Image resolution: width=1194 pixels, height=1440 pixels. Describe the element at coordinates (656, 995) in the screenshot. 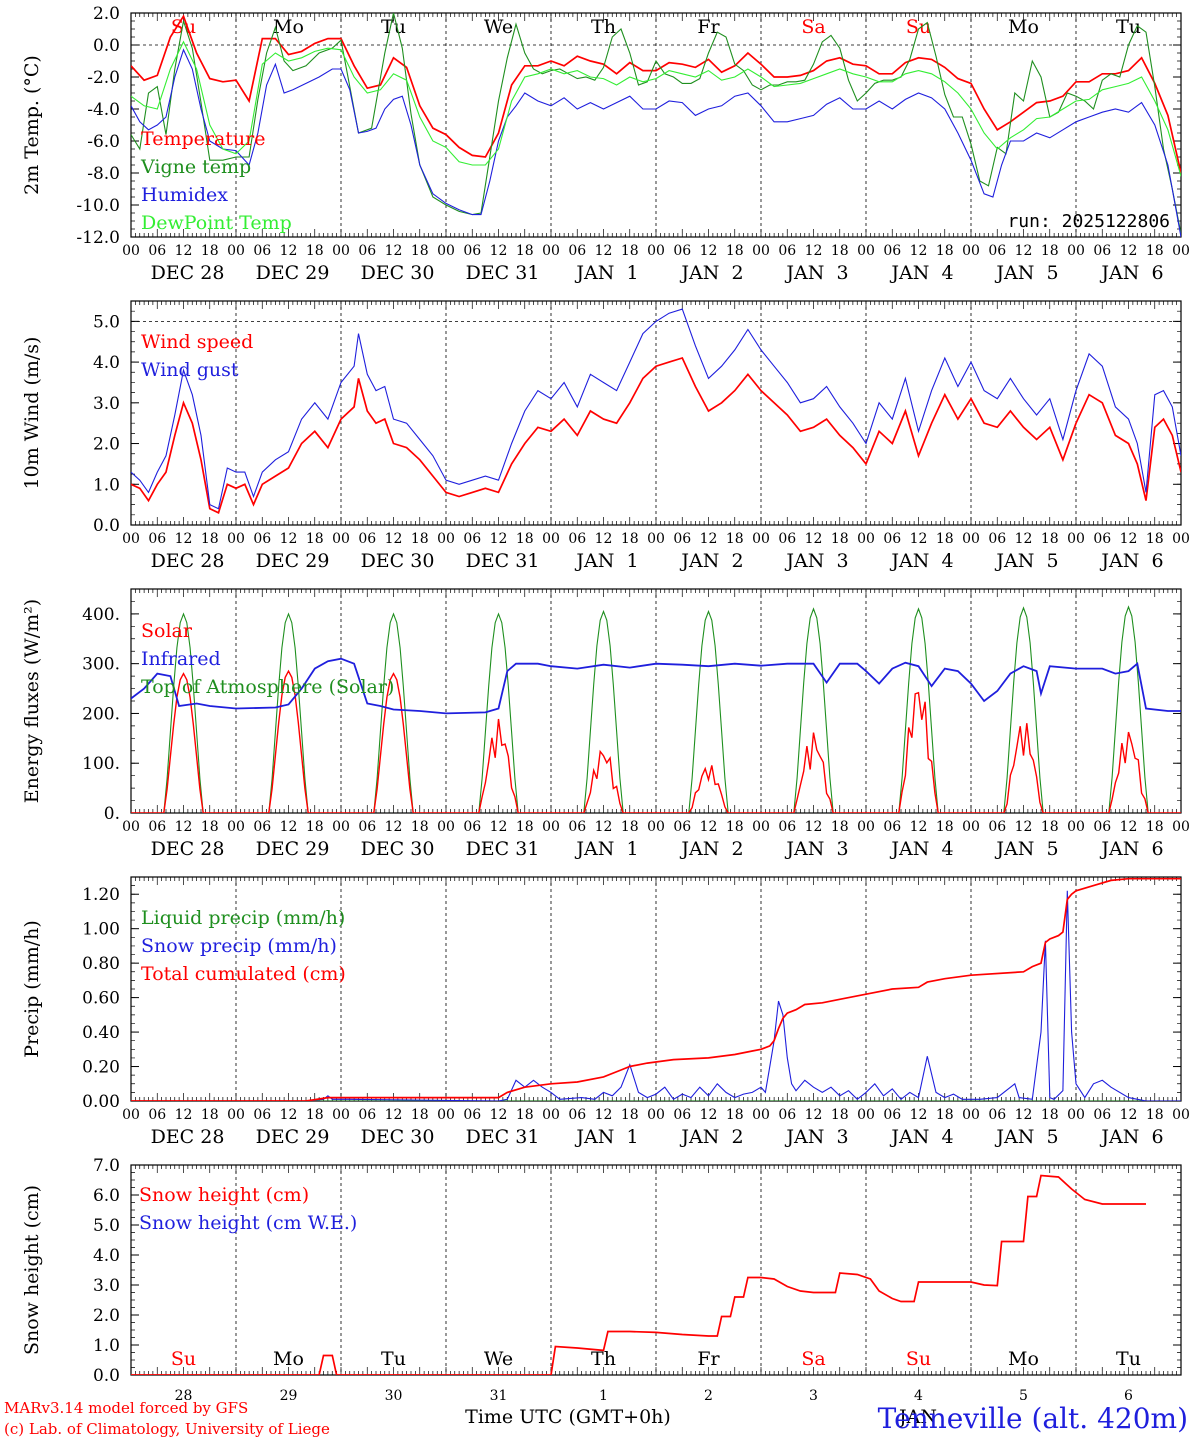

I see `series-line-snow-precip-mm-h-` at that location.